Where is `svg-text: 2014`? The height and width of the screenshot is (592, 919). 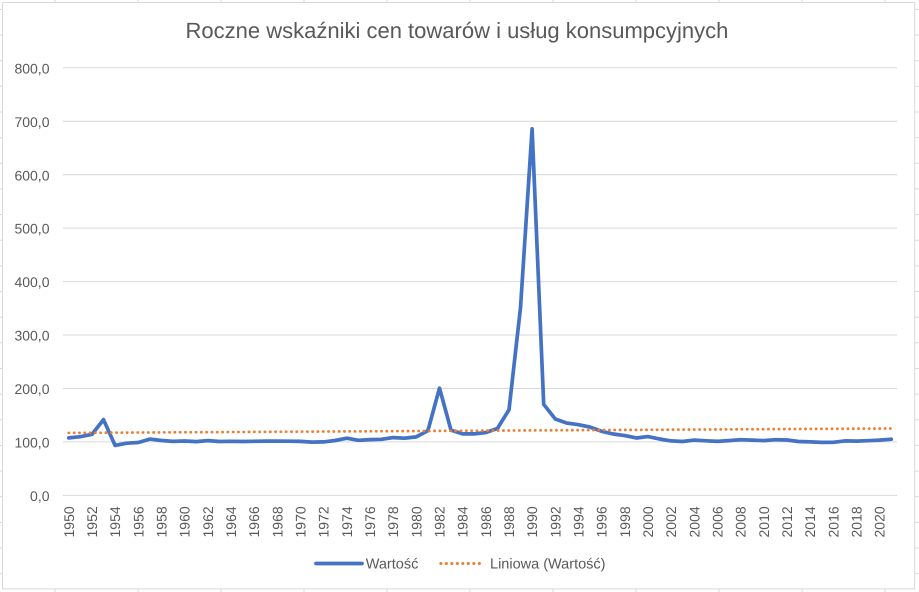 svg-text: 2014 is located at coordinates (810, 521).